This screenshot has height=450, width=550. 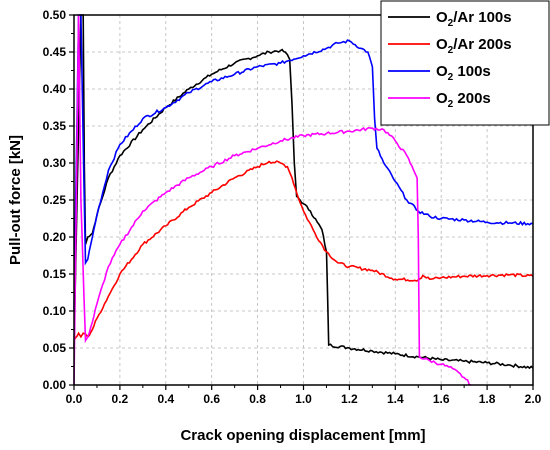 What do you see at coordinates (165, 399) in the screenshot?
I see `x-tick-label: 0.4` at bounding box center [165, 399].